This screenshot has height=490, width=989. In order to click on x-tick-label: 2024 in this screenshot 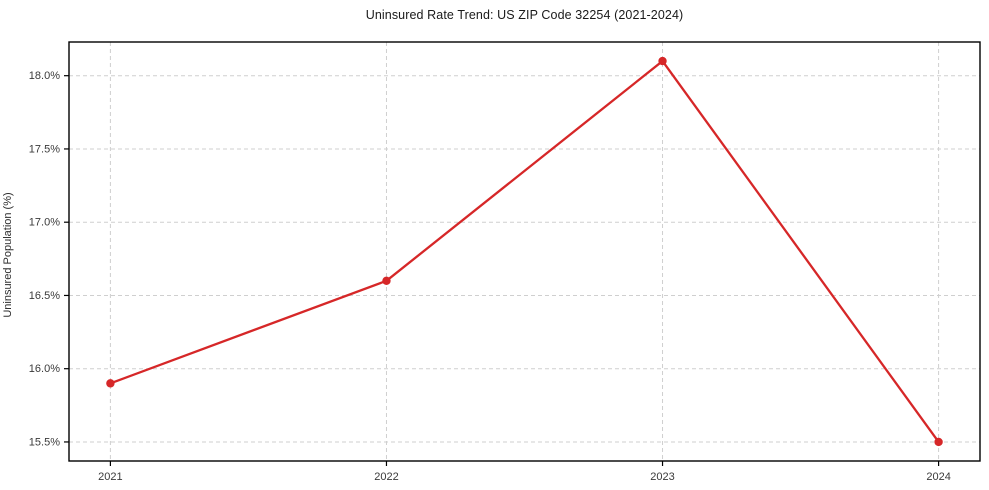, I will do `click(938, 477)`.